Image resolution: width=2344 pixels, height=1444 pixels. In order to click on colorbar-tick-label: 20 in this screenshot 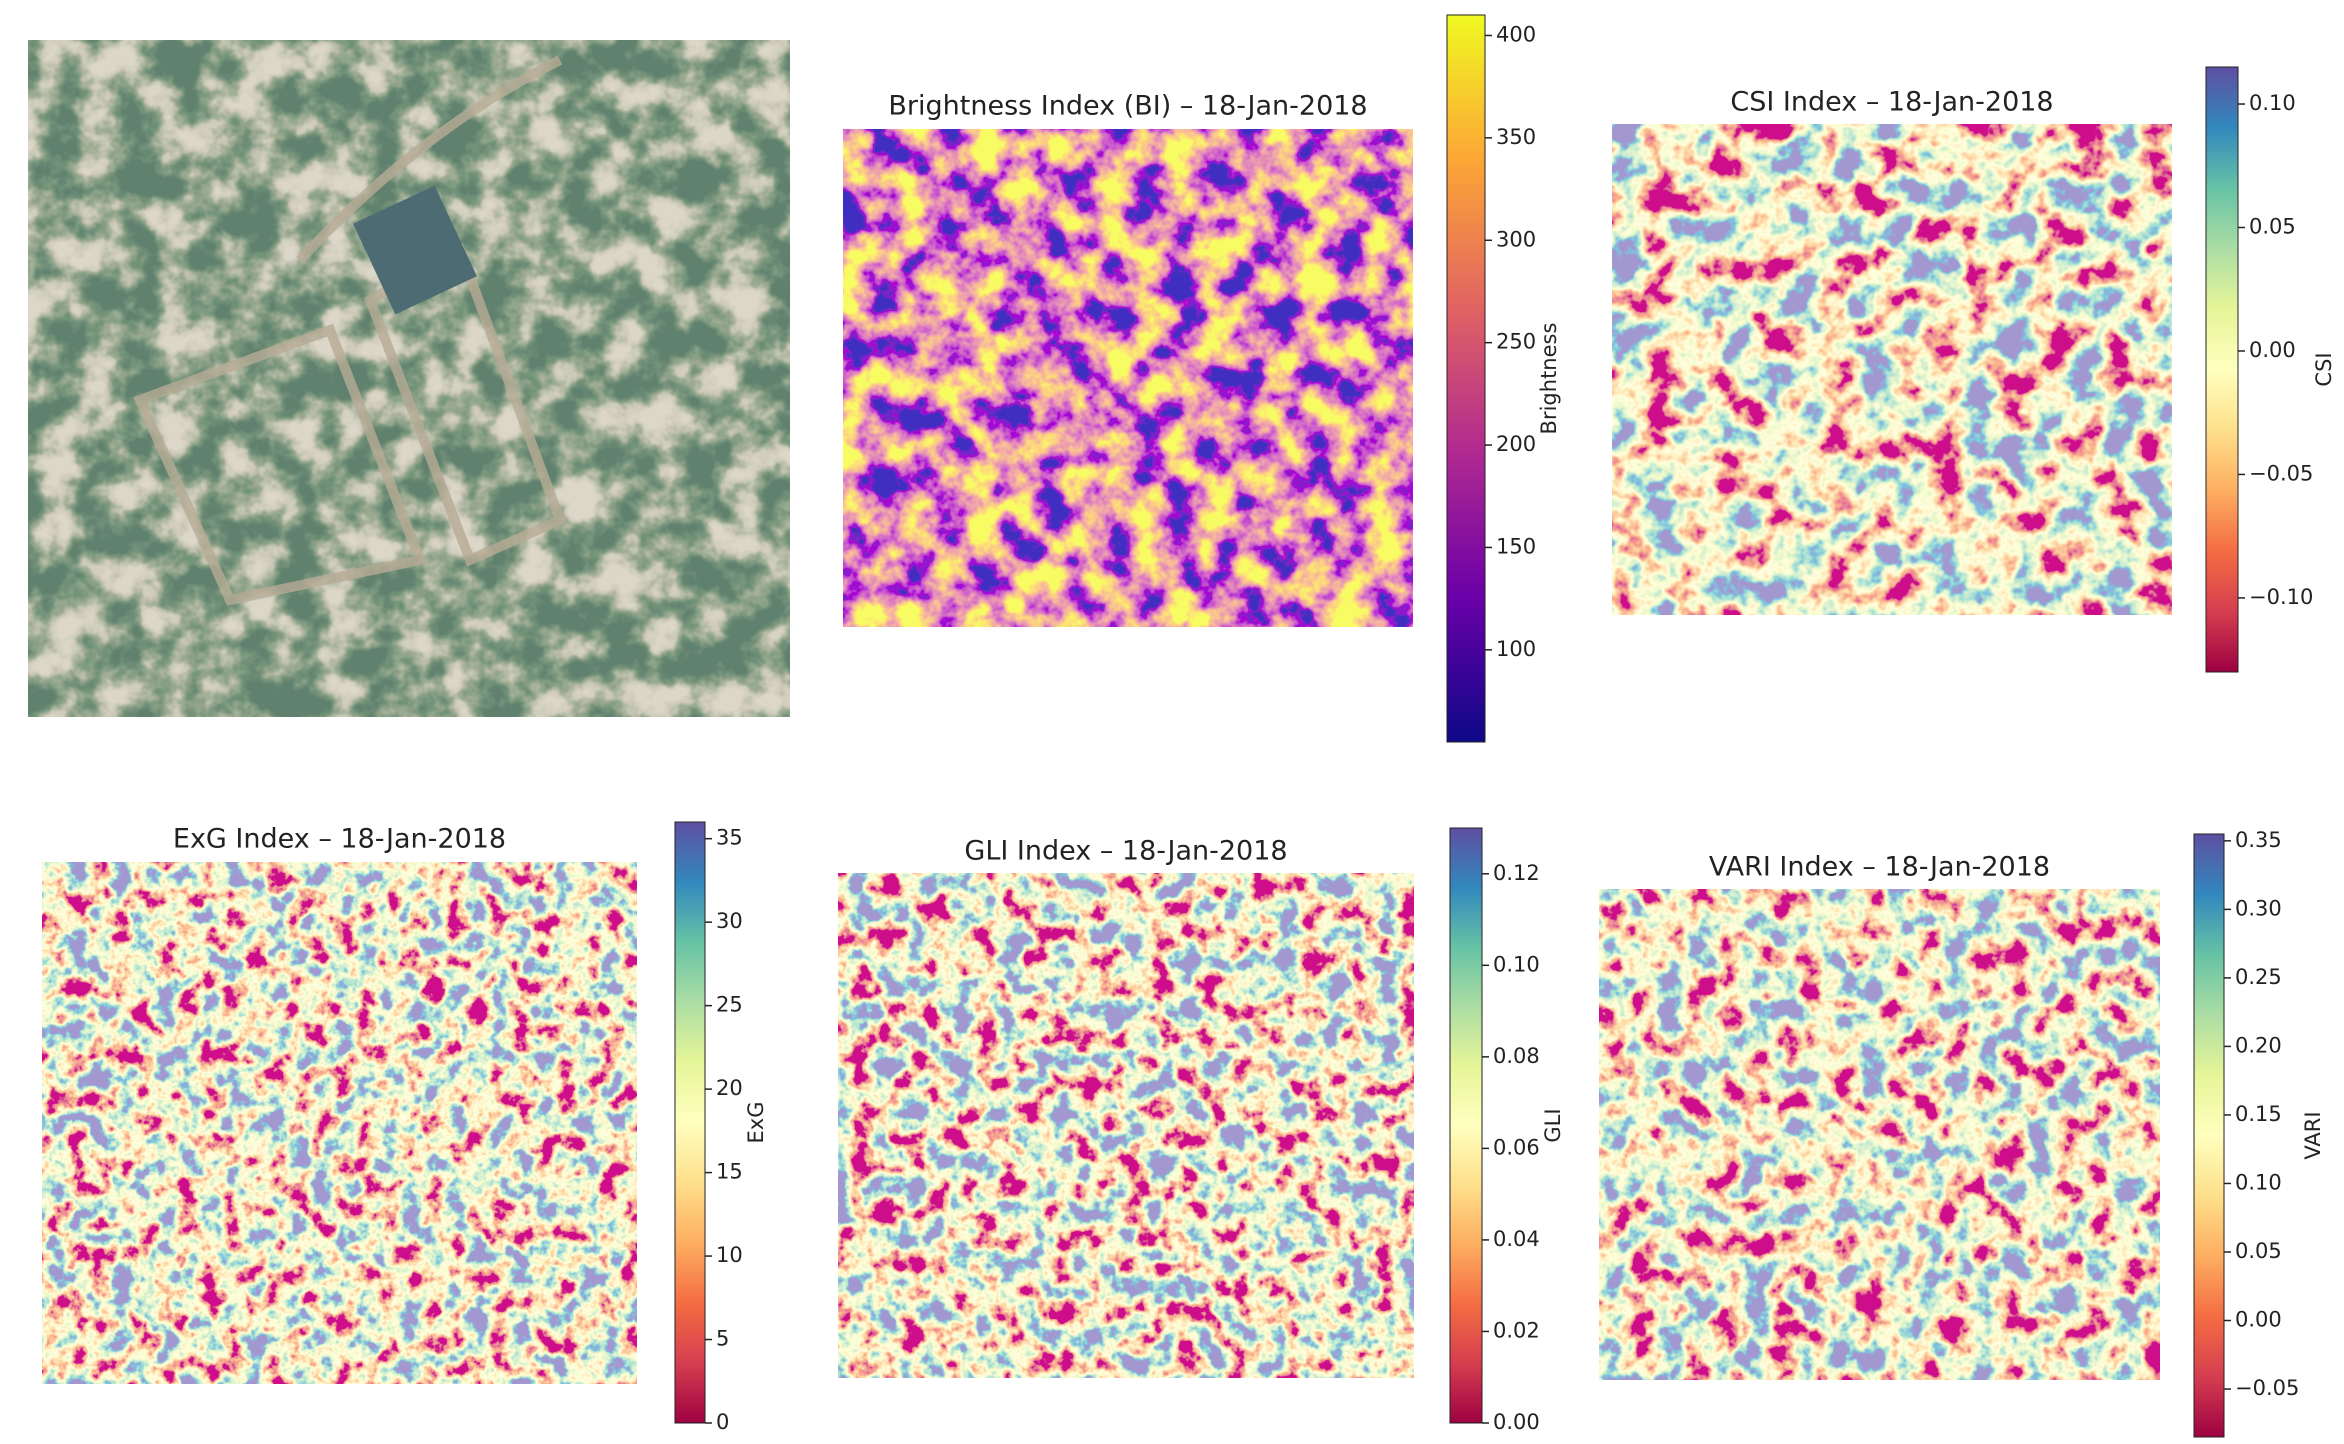, I will do `click(729, 1088)`.